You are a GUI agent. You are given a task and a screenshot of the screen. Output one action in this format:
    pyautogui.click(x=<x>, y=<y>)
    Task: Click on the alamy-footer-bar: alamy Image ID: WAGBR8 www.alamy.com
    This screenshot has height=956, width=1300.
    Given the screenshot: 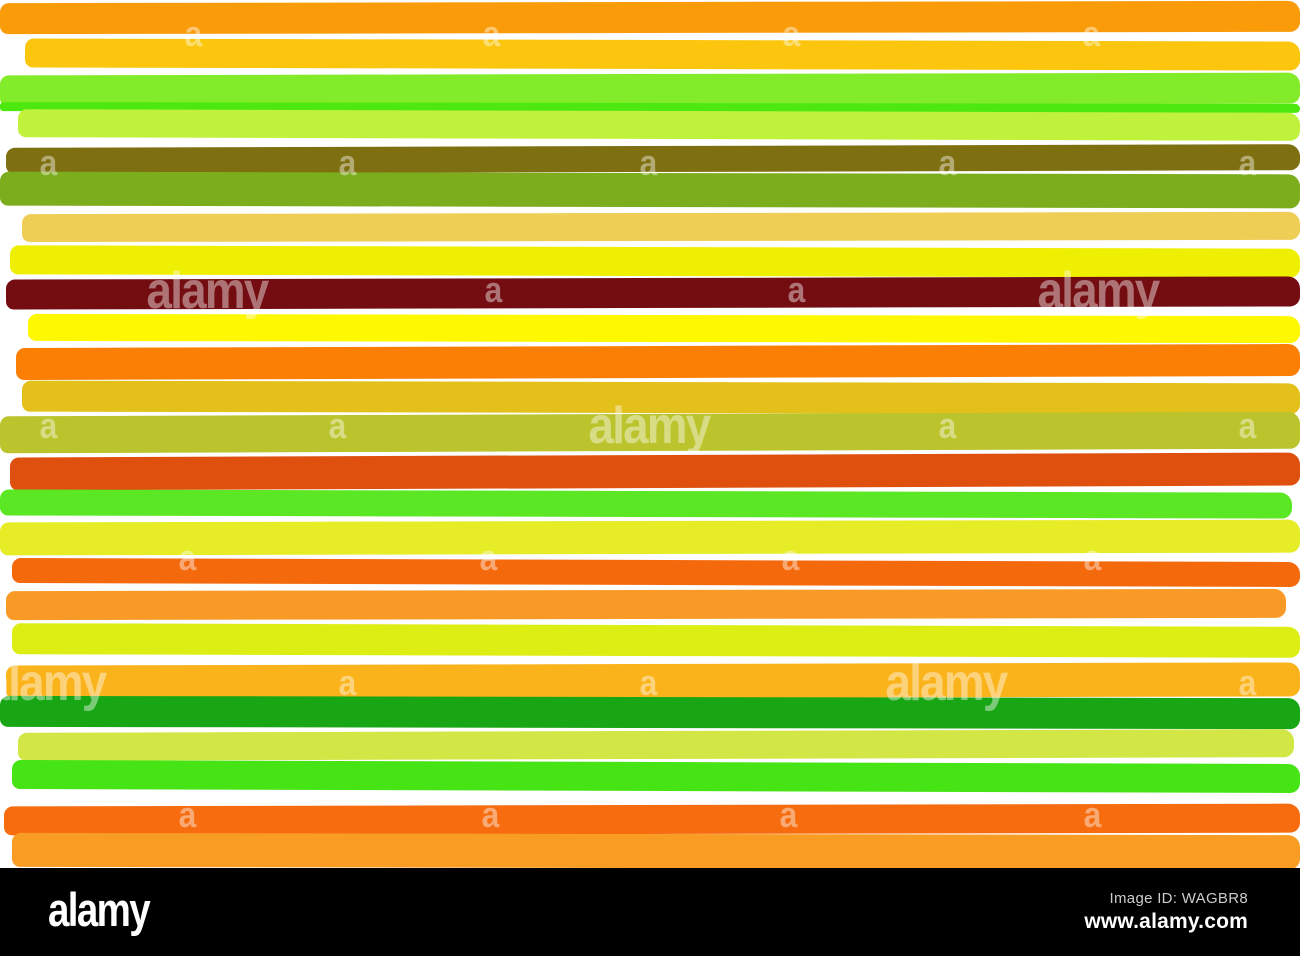 What is the action you would take?
    pyautogui.click(x=650, y=912)
    